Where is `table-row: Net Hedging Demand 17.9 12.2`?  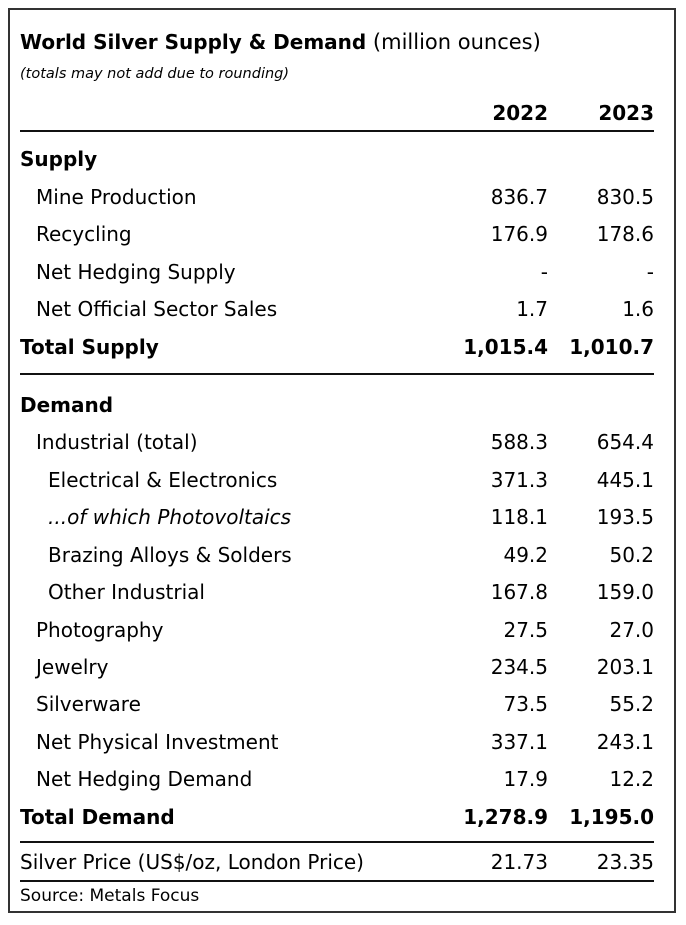 table-row: Net Hedging Demand 17.9 12.2 is located at coordinates (337, 779).